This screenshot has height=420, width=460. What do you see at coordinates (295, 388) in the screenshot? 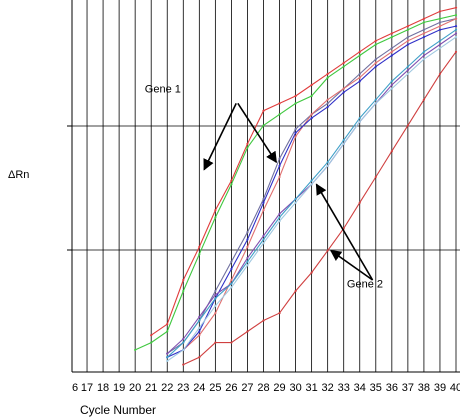
I see `x-tick-label: 30` at bounding box center [295, 388].